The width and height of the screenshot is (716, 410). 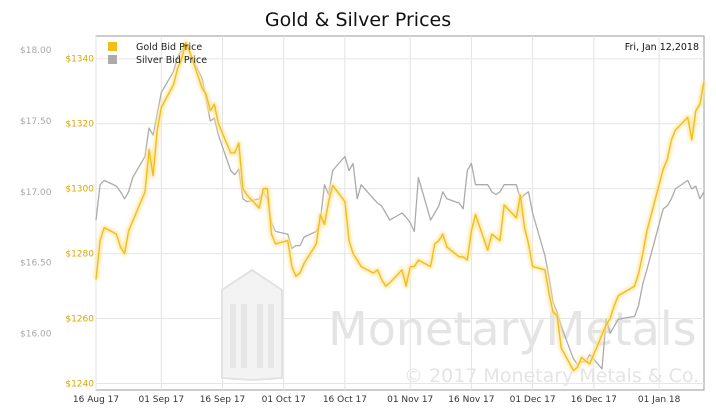 I want to click on watermark-brand: MonetaryMetals, so click(x=512, y=329).